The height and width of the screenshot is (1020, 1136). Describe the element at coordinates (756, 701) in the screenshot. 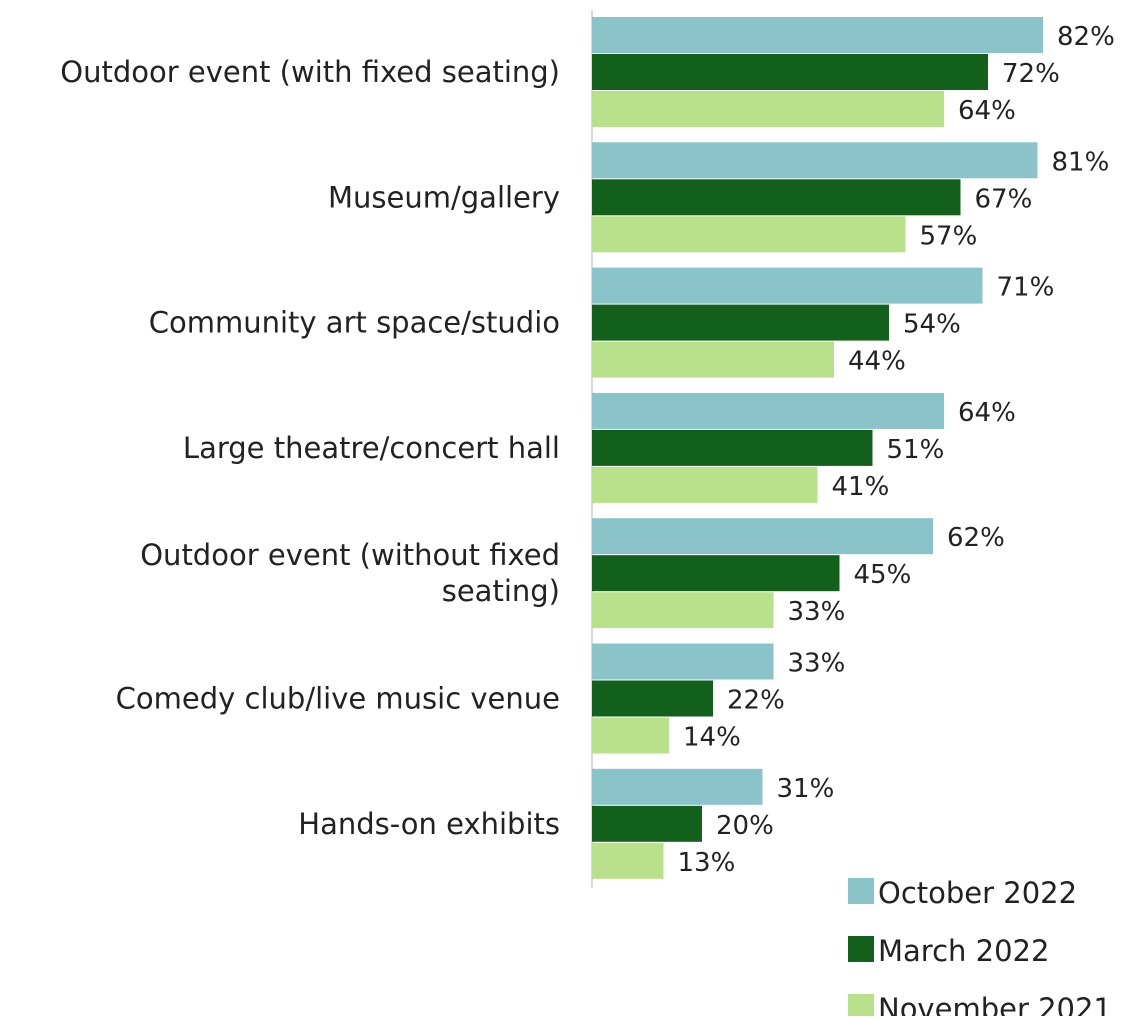

I see `data-label: 22%` at that location.